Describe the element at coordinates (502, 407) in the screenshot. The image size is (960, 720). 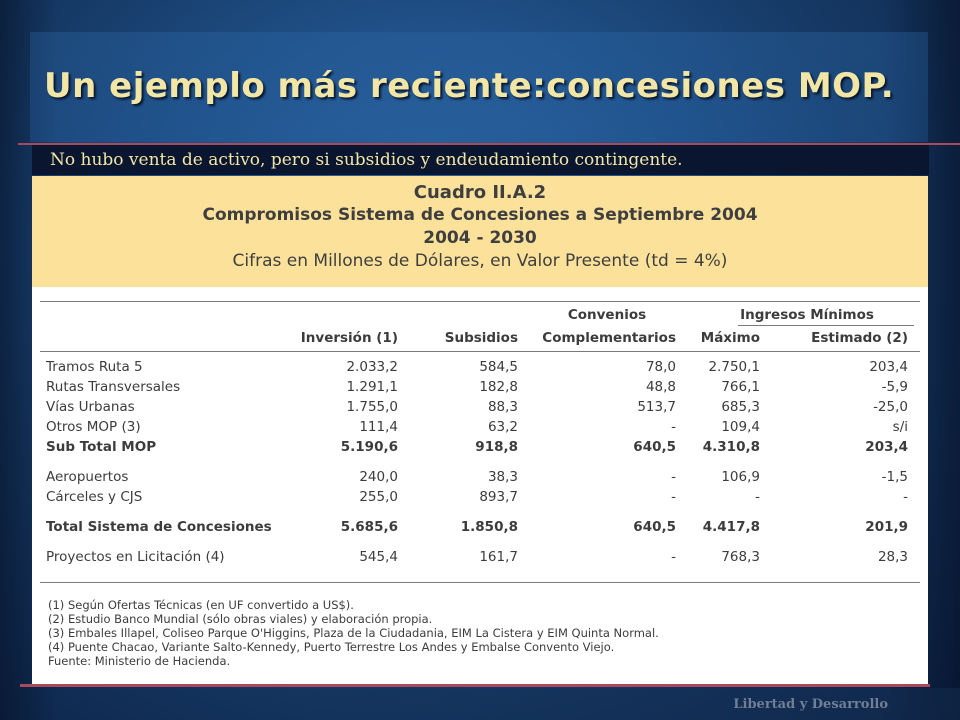
I see `cell-subsidios: 88,3` at that location.